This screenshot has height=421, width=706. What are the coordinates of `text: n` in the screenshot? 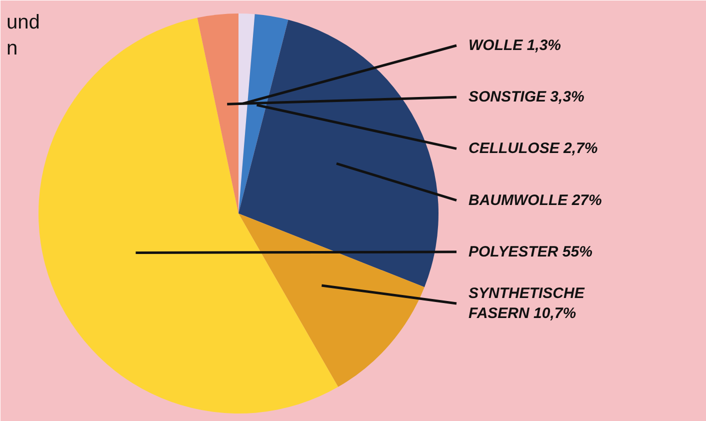 It's located at (12, 49).